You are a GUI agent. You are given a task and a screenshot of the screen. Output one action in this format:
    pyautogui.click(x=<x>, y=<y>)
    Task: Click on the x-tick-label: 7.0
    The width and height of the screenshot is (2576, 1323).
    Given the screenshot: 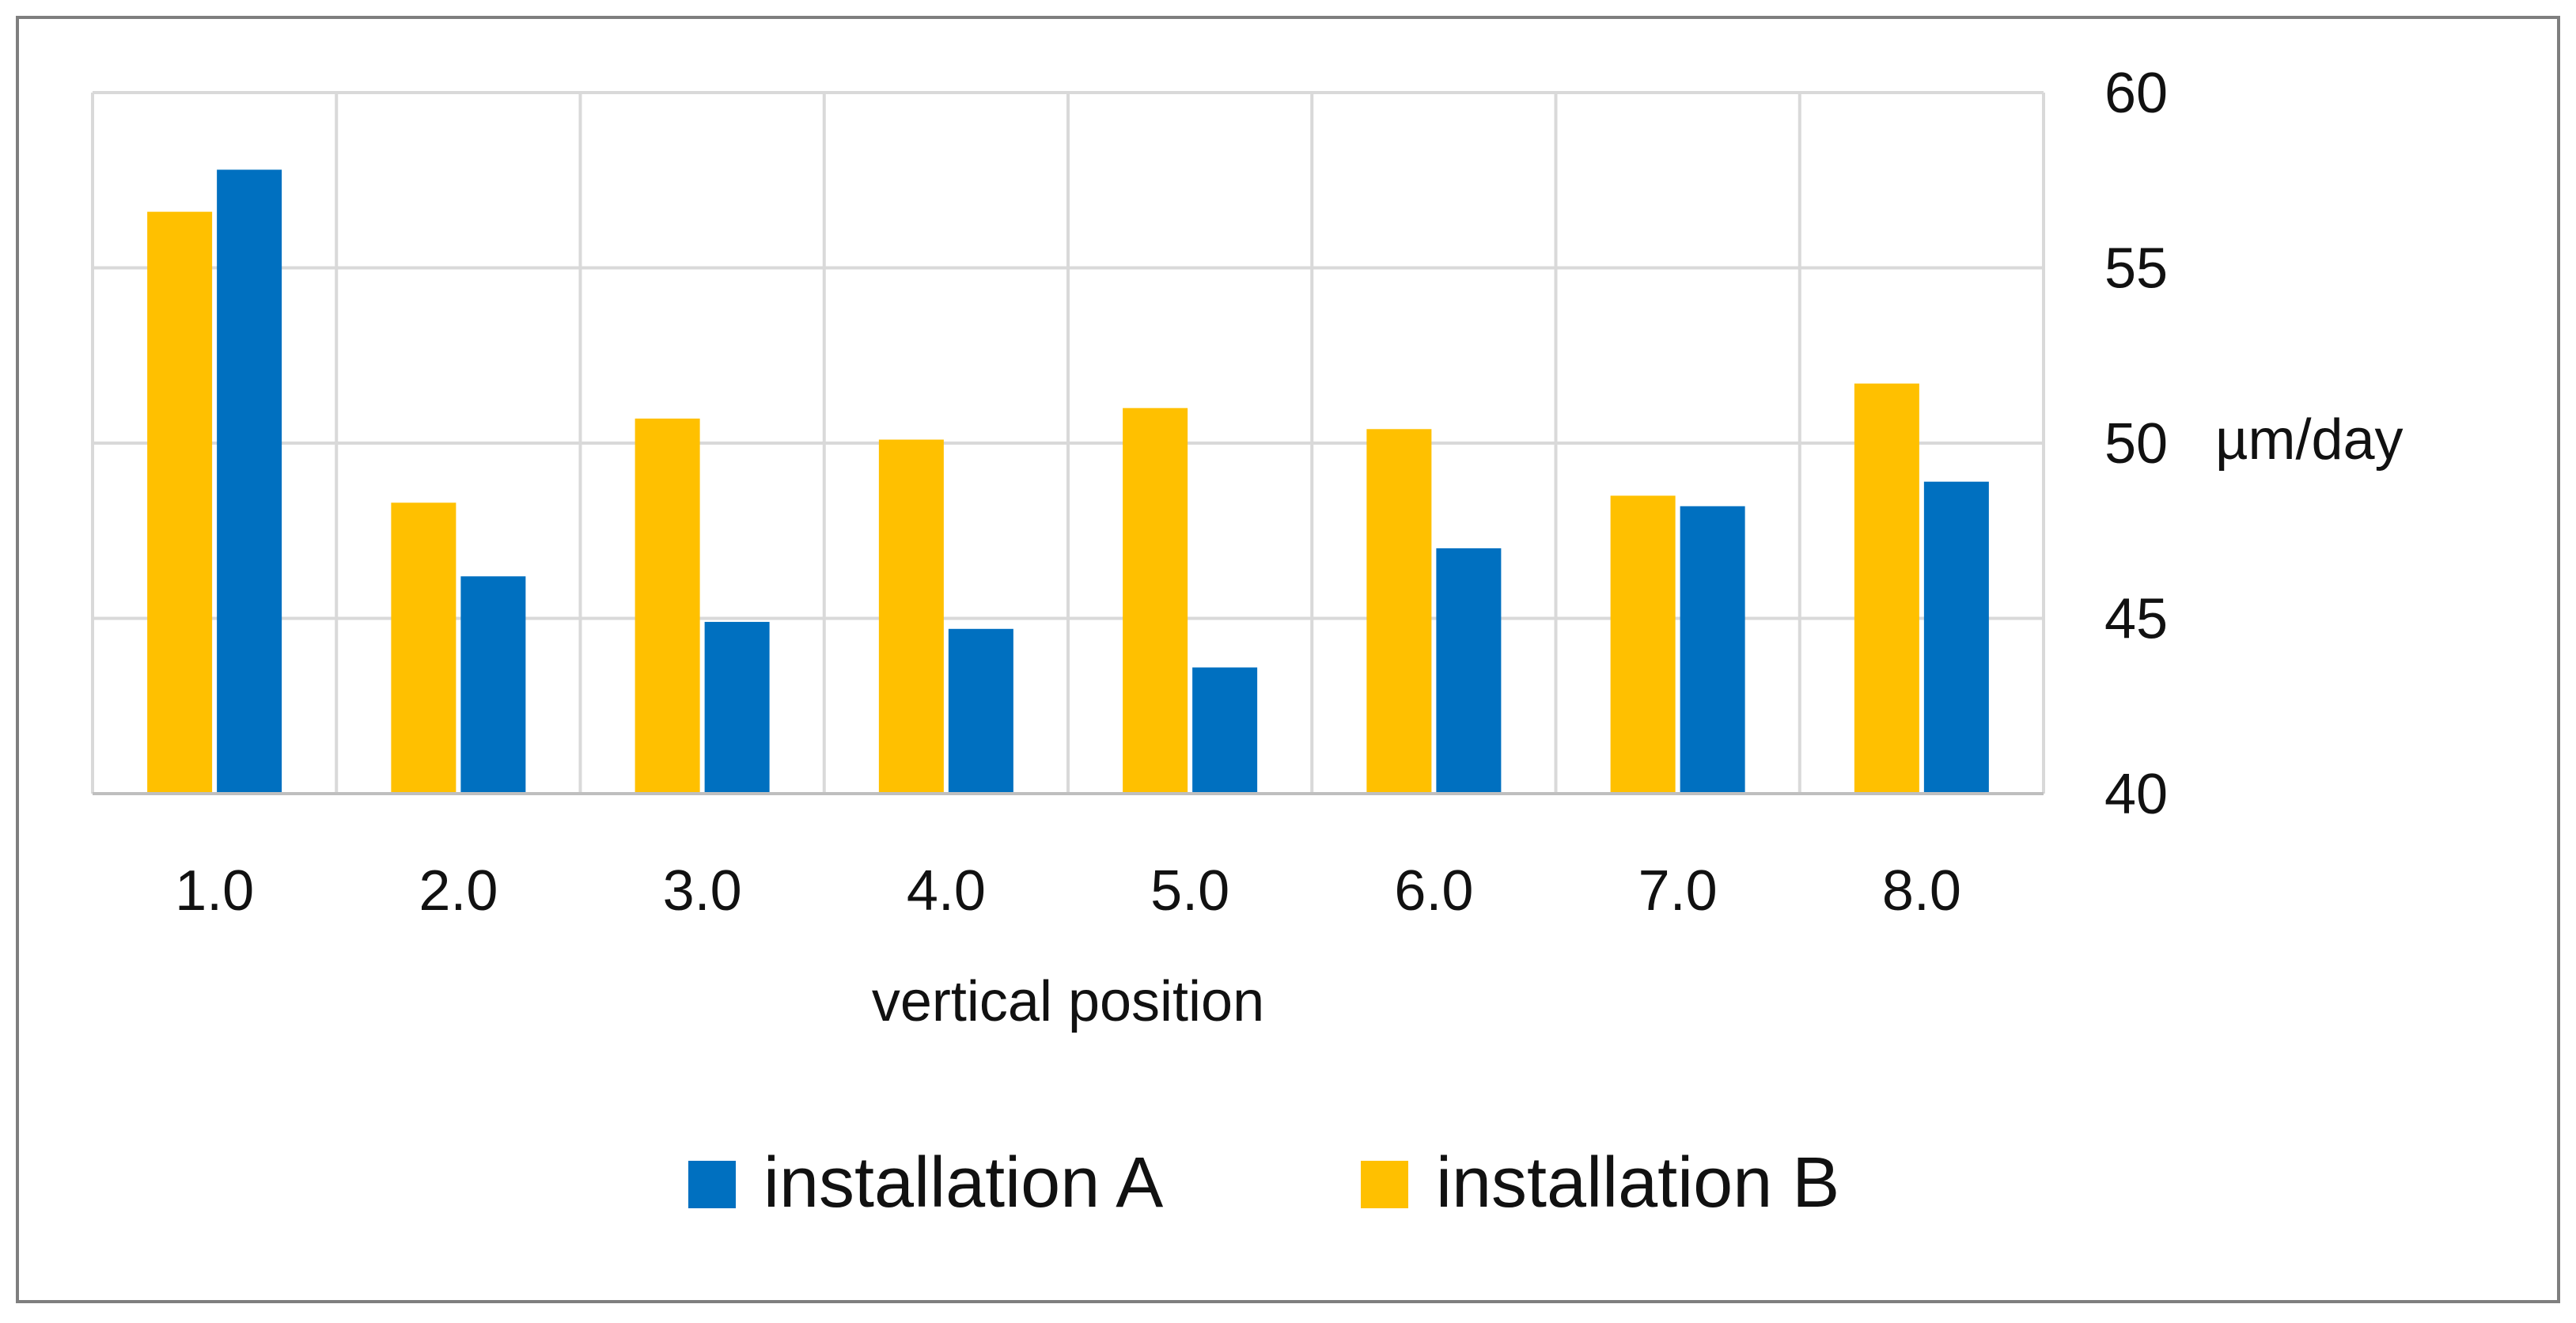 What is the action you would take?
    pyautogui.click(x=1678, y=891)
    